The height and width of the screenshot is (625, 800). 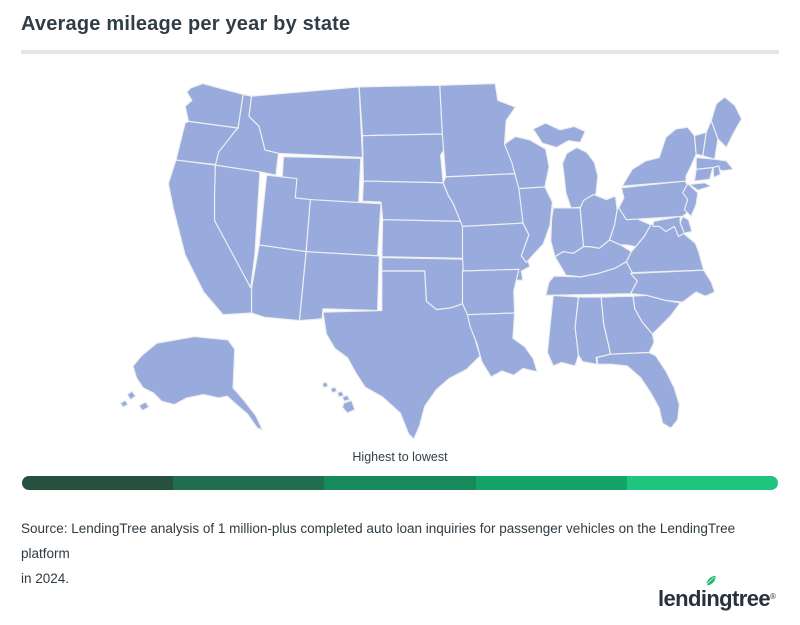 What do you see at coordinates (526, 162) in the screenshot?
I see `state-WI` at bounding box center [526, 162].